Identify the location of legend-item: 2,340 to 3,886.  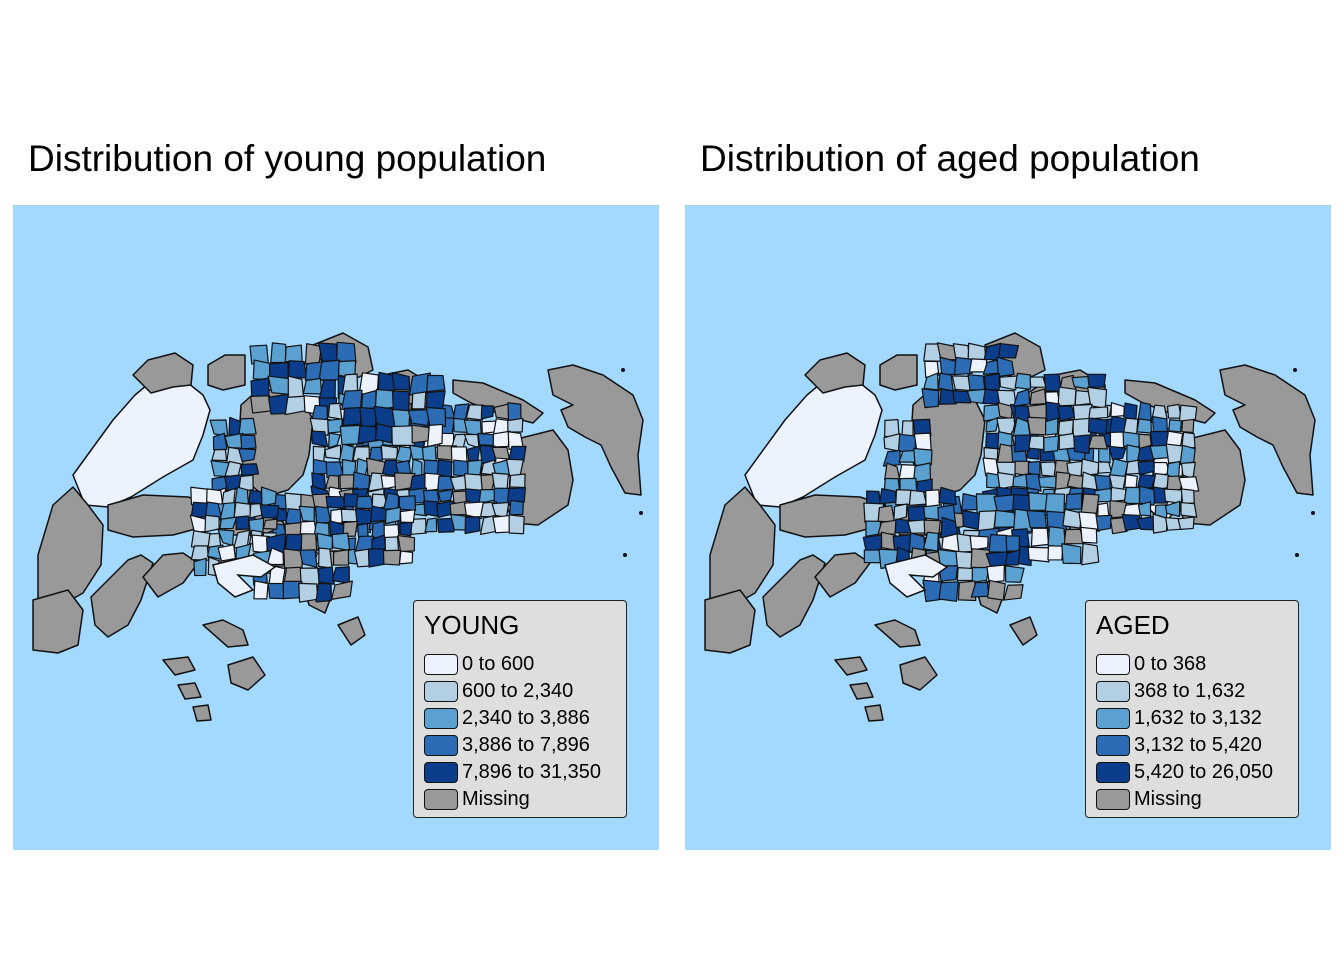
(520, 718).